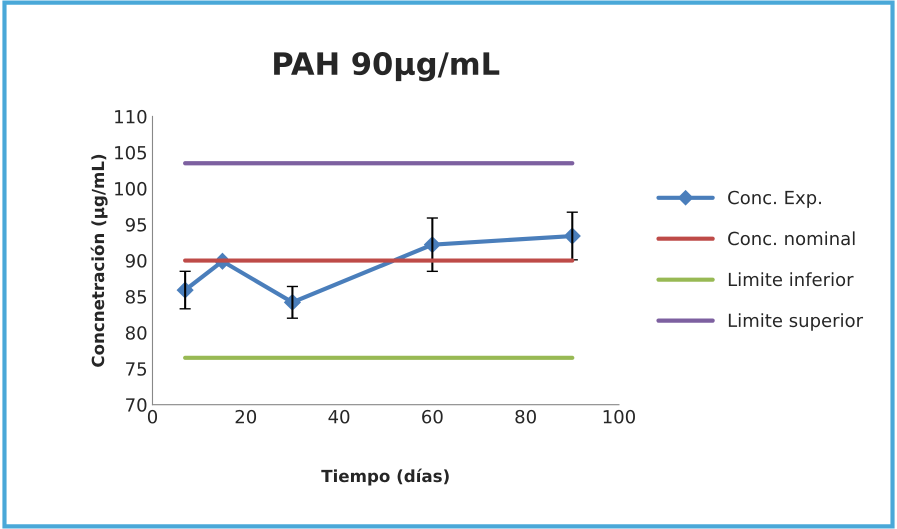  What do you see at coordinates (432, 417) in the screenshot?
I see `x-tick-label: 60` at bounding box center [432, 417].